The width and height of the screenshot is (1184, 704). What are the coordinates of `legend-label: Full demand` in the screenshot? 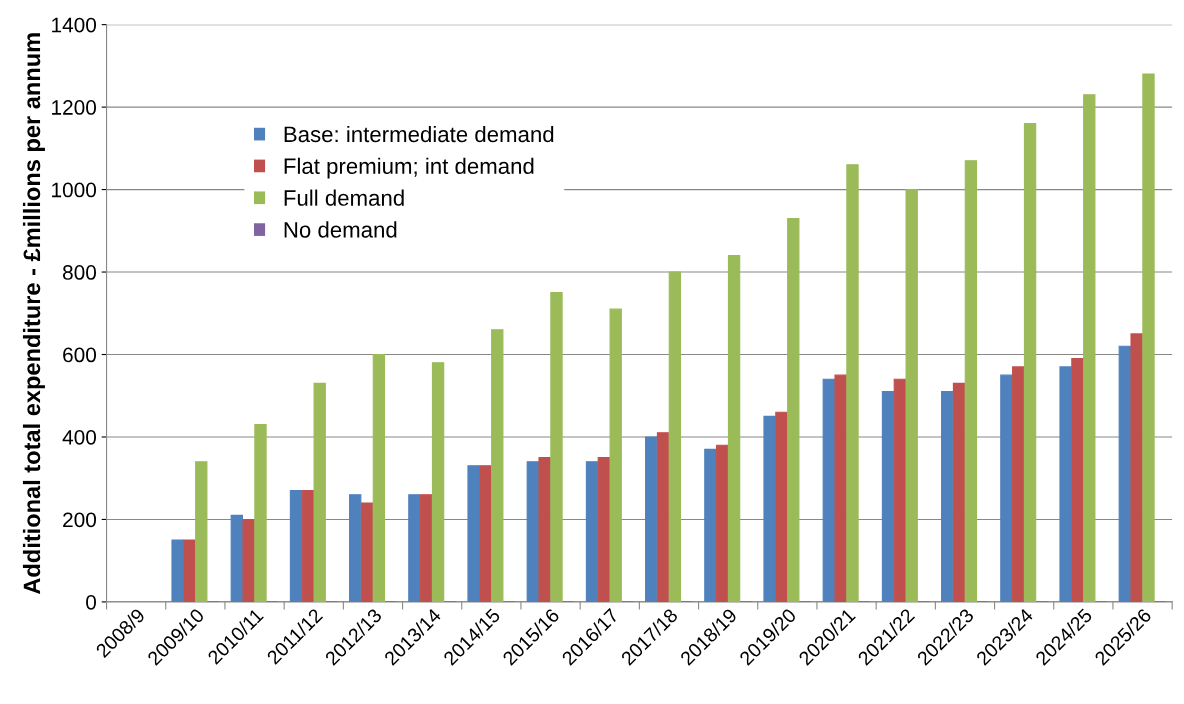 It's located at (344, 197).